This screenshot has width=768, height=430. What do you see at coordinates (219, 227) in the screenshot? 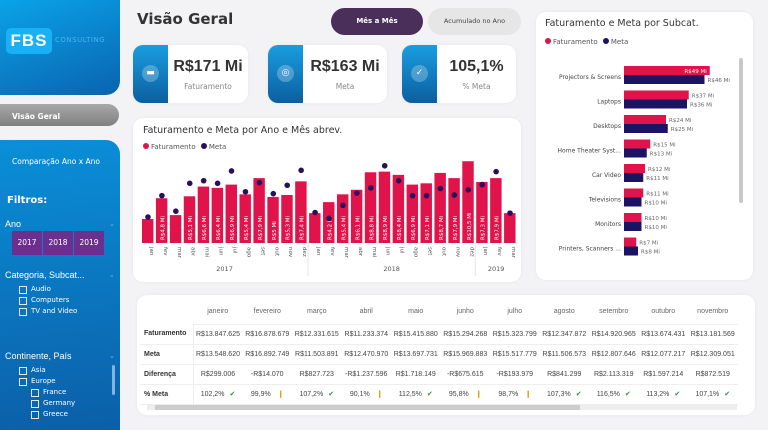
I see `bar-data-label: R$6,4 Mi` at bounding box center [219, 227].